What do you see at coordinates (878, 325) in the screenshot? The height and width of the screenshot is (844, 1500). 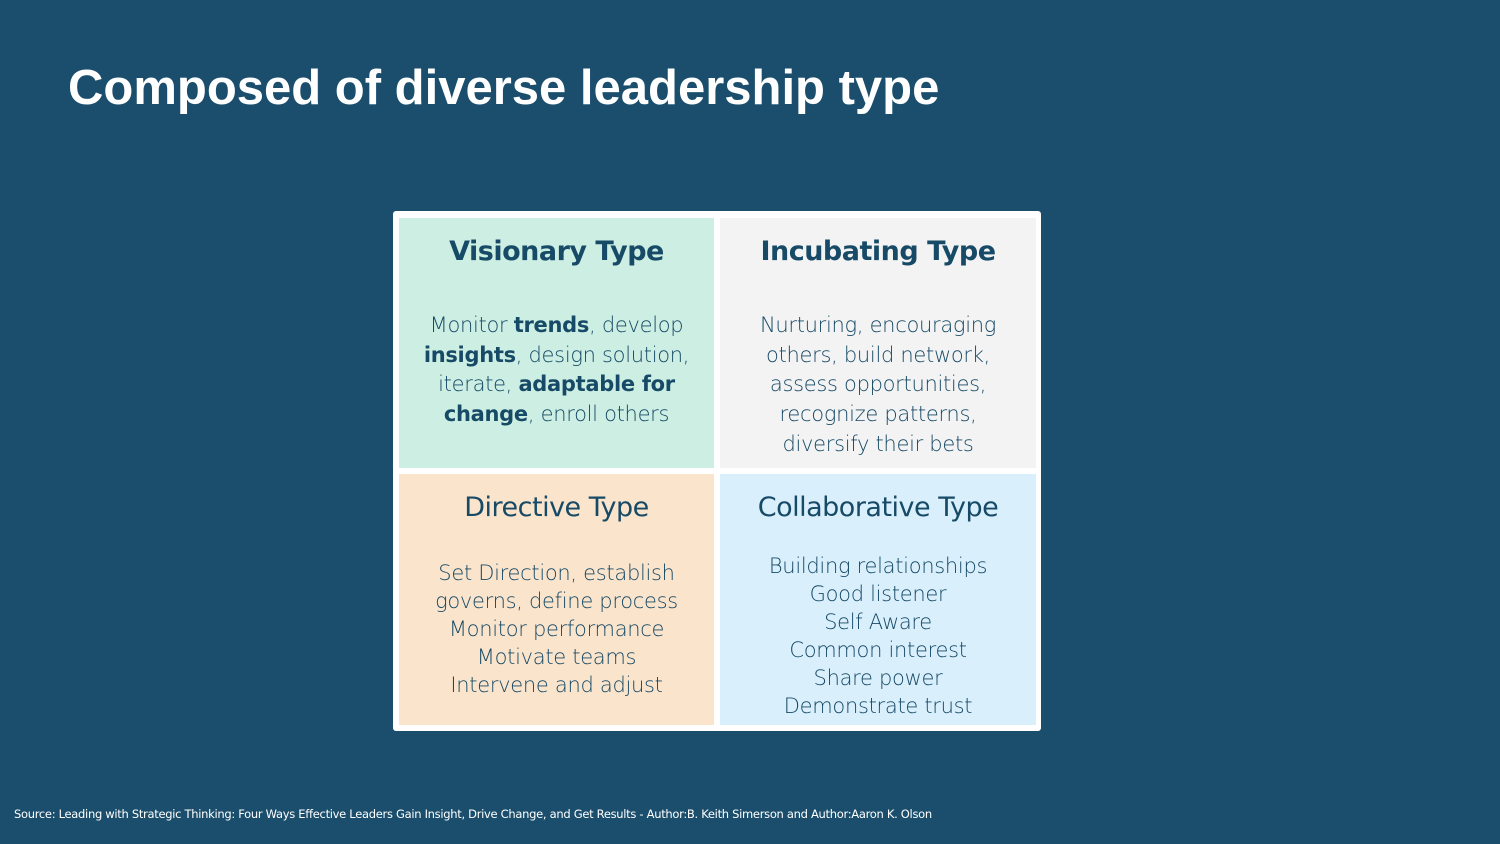 I see `quadrant-line: Nurturing, encouraging` at bounding box center [878, 325].